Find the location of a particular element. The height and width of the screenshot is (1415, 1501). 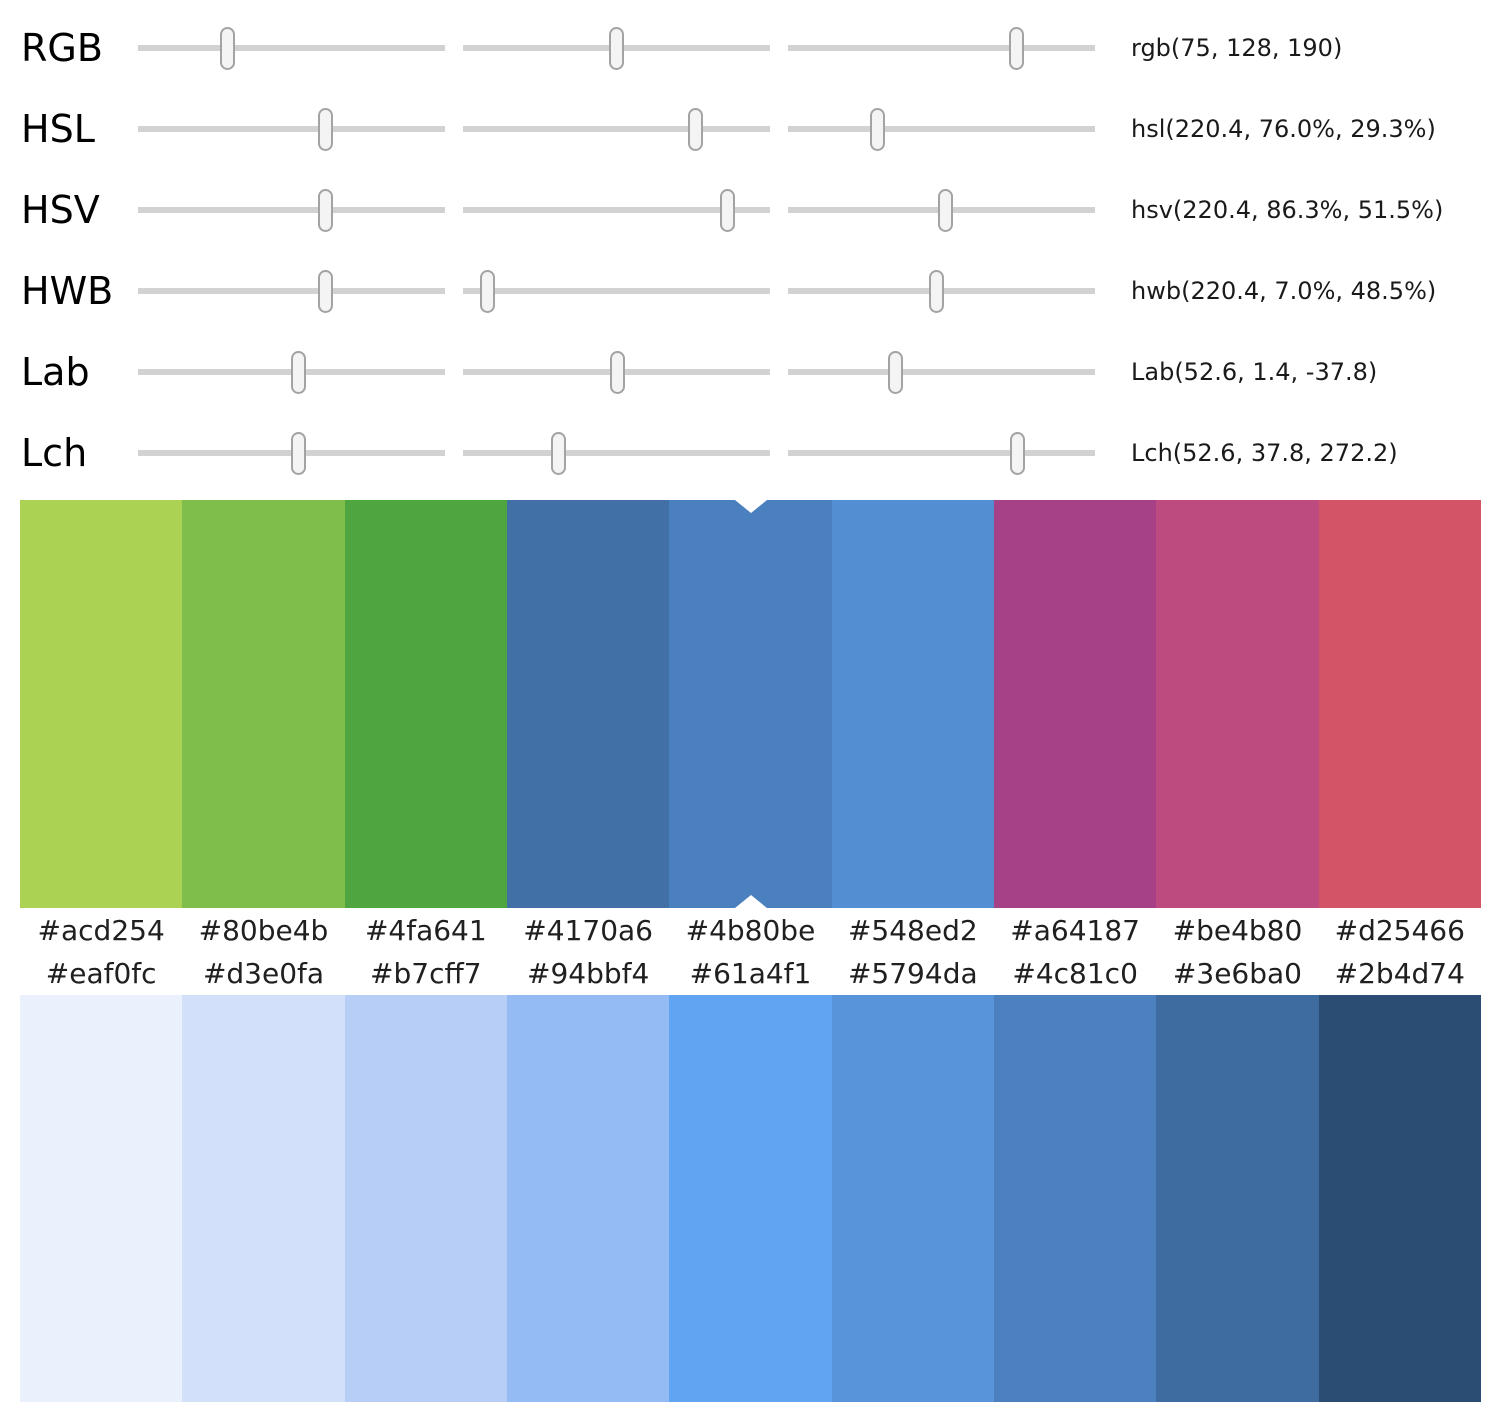

hex-label: #61a4f1 is located at coordinates (750, 973).